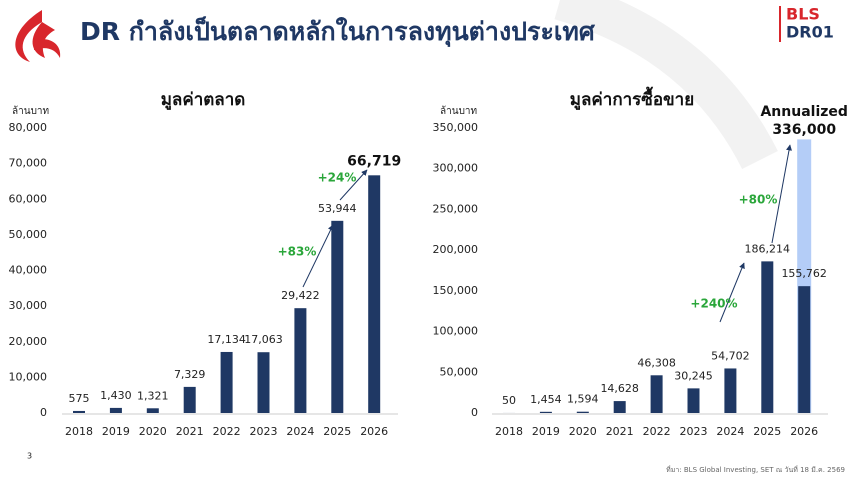 This screenshot has width=850, height=482. Describe the element at coordinates (456, 249) in the screenshot. I see `y-tick-label: 200,000` at that location.